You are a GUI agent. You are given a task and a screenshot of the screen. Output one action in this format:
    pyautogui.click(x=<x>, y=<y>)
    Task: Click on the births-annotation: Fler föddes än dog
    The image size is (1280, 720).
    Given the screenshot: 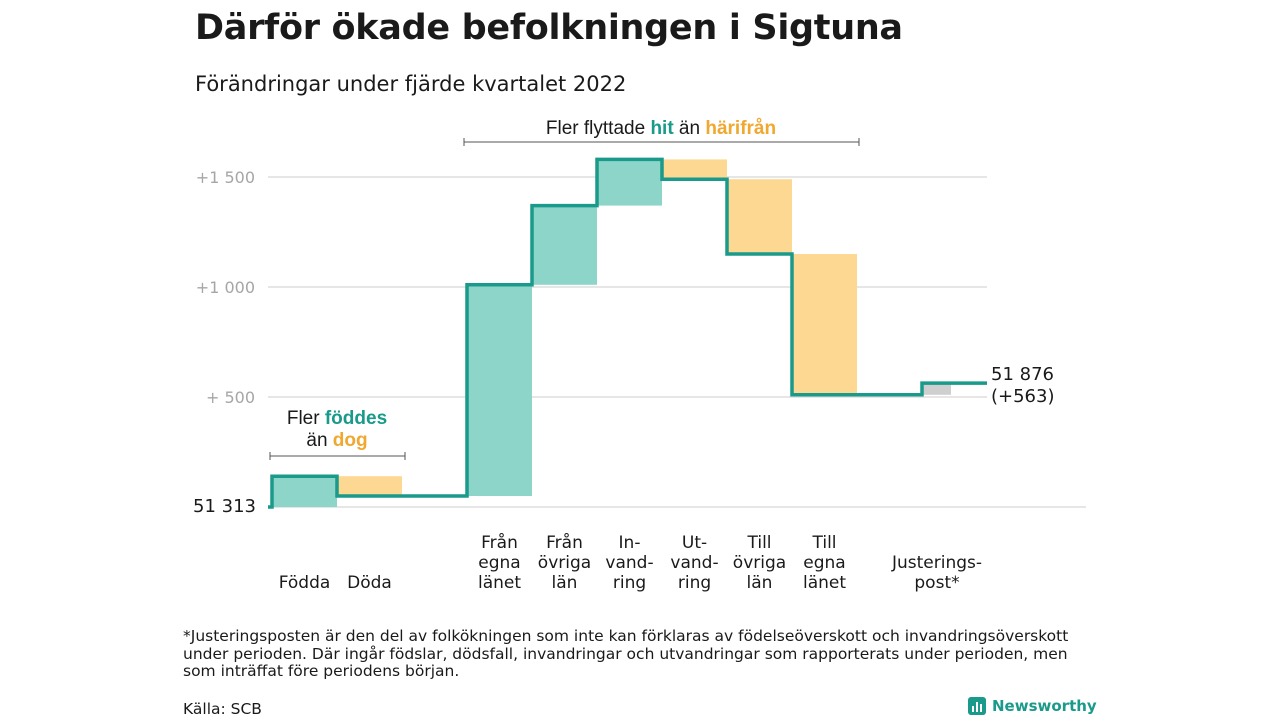 What is the action you would take?
    pyautogui.click(x=337, y=434)
    